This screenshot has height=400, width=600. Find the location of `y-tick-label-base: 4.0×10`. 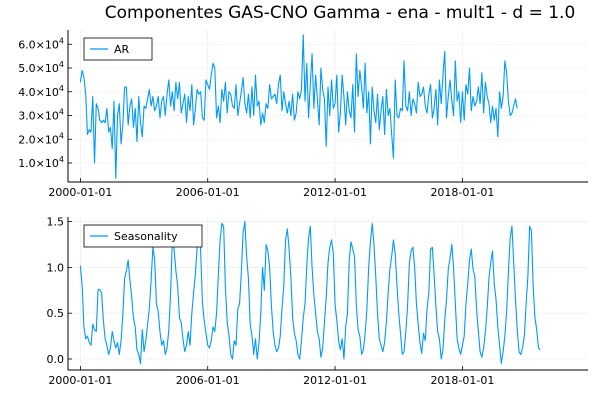

y-tick-label-base: 4.0×10 is located at coordinates (38, 92).